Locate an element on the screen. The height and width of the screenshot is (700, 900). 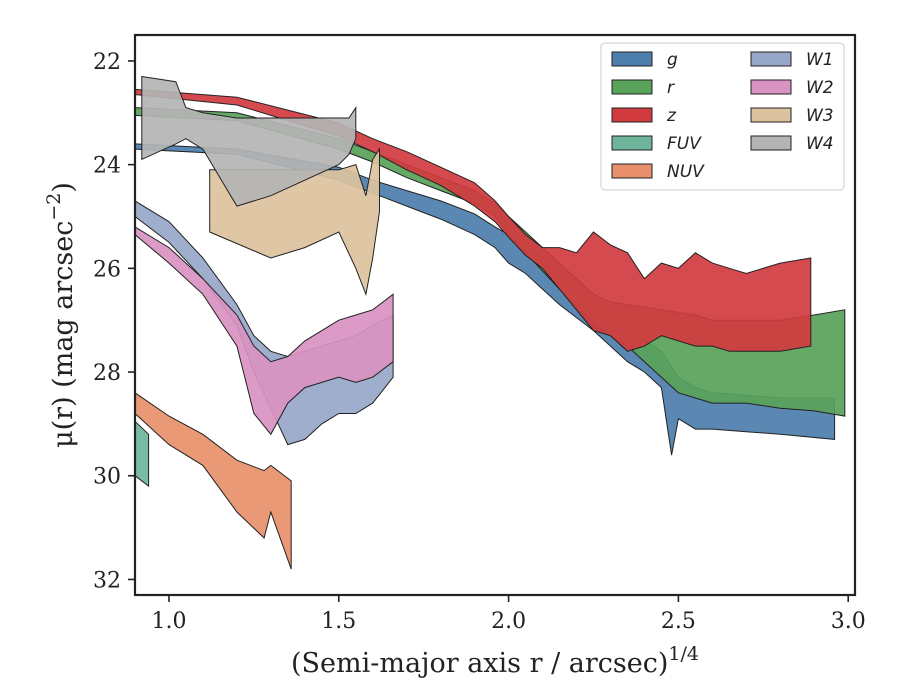
legend-label-w2: W2 is located at coordinates (820, 88).